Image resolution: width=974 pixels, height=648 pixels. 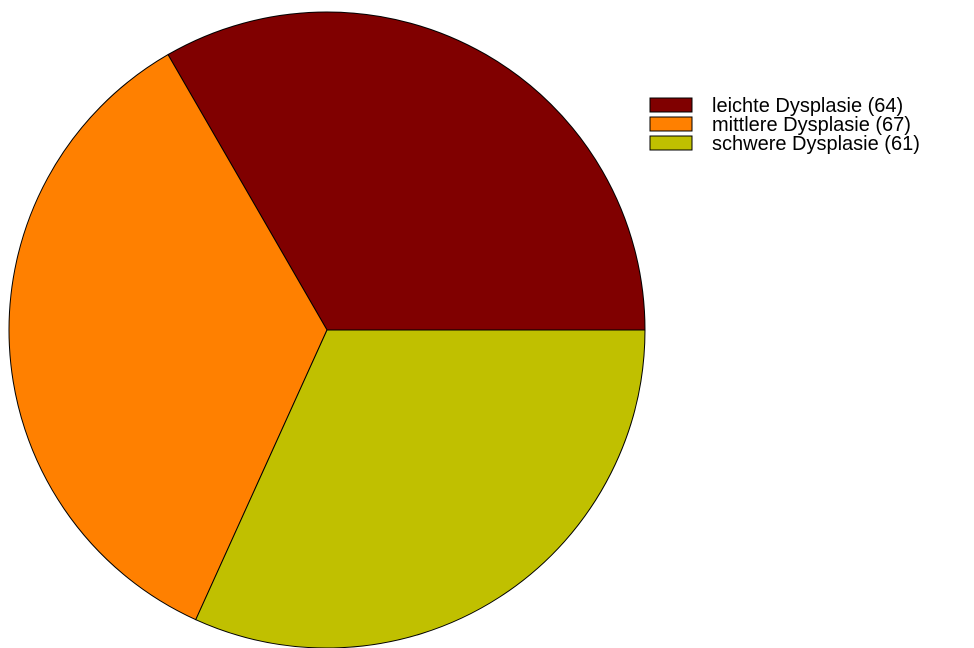 I want to click on legend-label-3: schwere Dysplasie (61), so click(x=816, y=144).